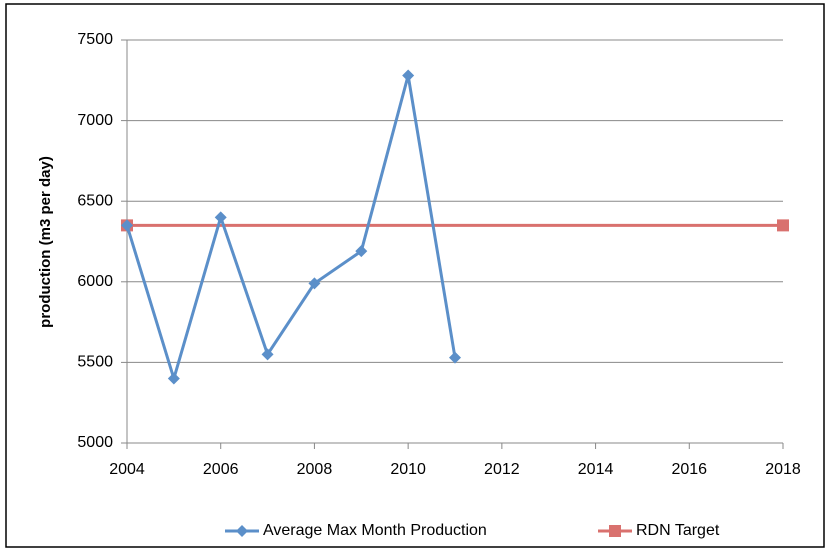 Image resolution: width=827 pixels, height=550 pixels. I want to click on x-tick-label: 2008, so click(315, 469).